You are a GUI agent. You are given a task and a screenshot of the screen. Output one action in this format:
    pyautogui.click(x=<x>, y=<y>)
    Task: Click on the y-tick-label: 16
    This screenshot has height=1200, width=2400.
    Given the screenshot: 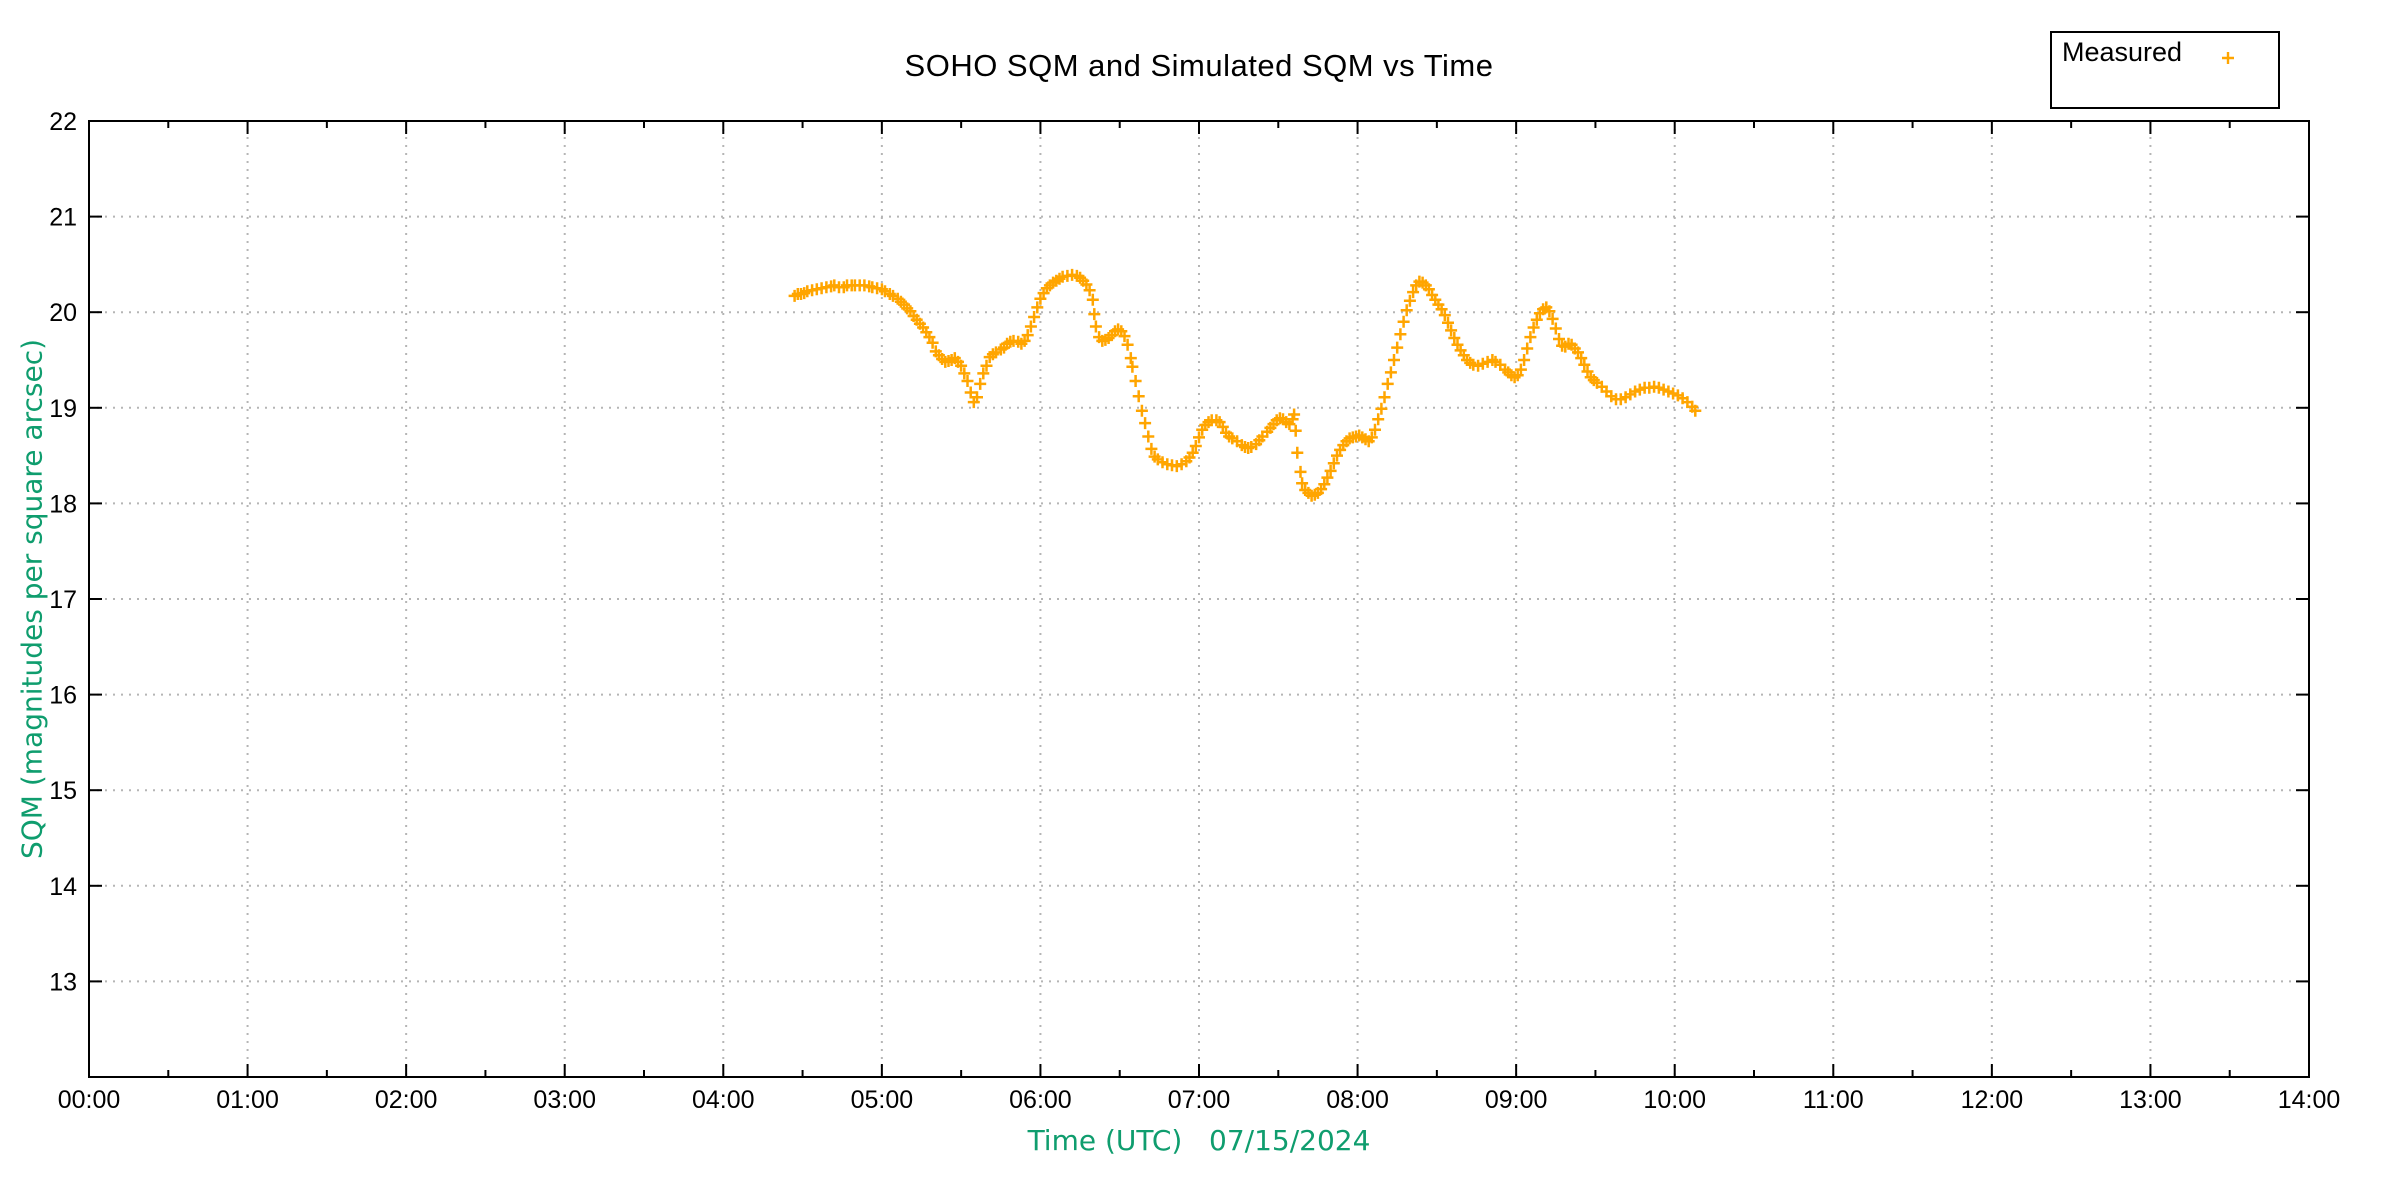 What is the action you would take?
    pyautogui.click(x=63, y=696)
    